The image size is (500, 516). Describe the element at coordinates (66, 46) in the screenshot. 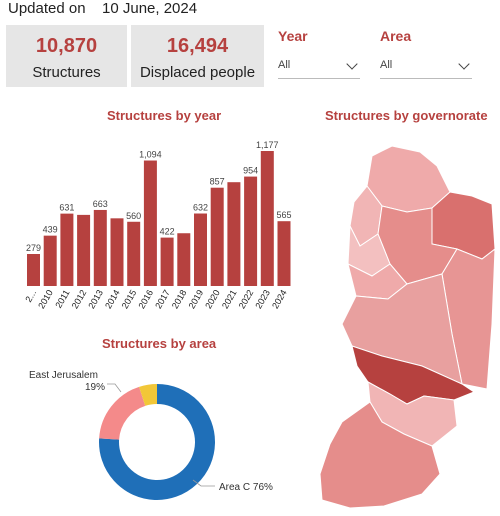

I see `structures-value: 10,870` at that location.